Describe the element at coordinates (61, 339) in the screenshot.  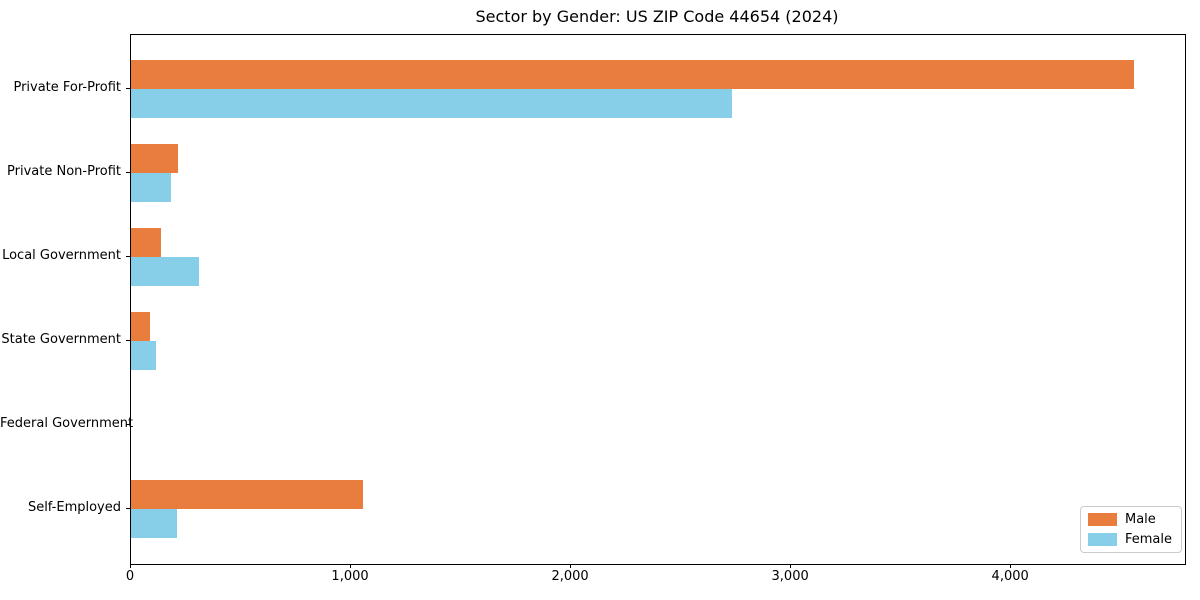
I see `y-tick-label: State Government` at that location.